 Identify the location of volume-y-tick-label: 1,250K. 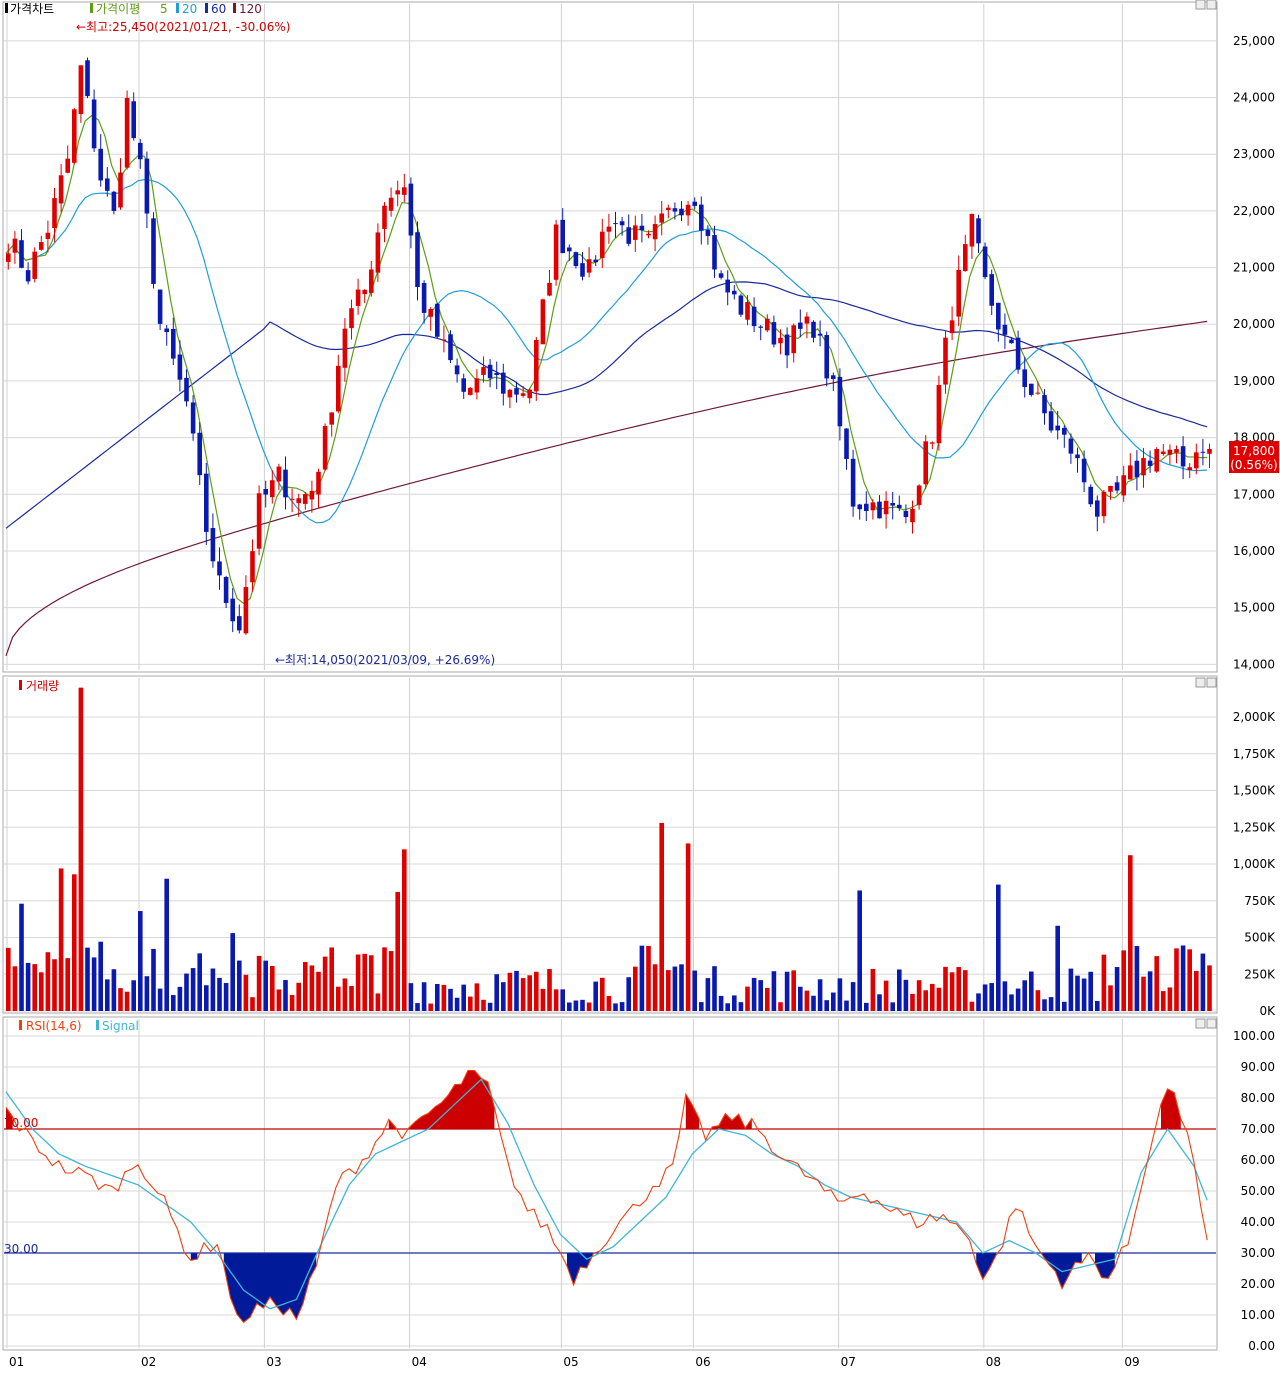
(1254, 827).